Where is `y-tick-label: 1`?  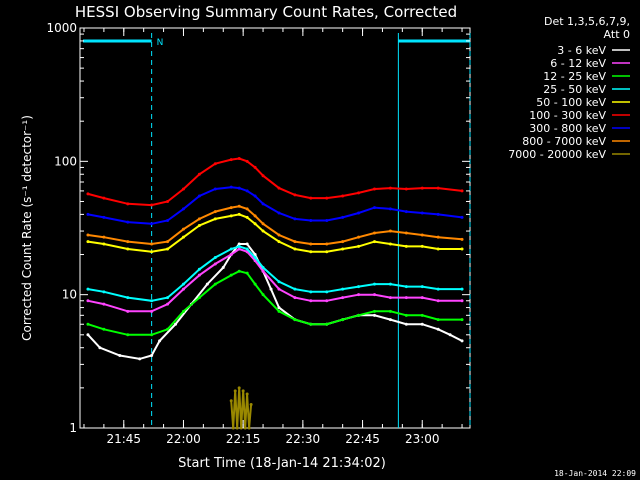 y-tick-label: 1 is located at coordinates (73, 428).